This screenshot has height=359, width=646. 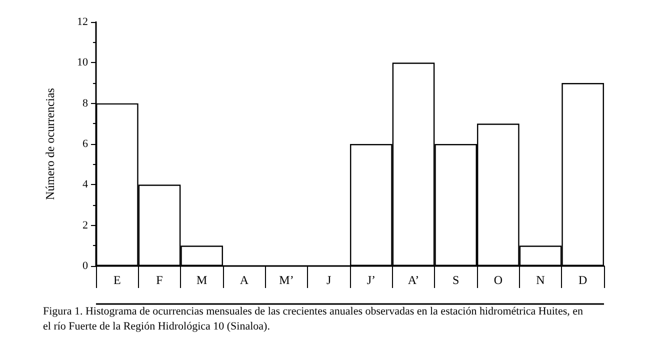 I want to click on y-axis-title: Número de ocurrencias, so click(x=50, y=144).